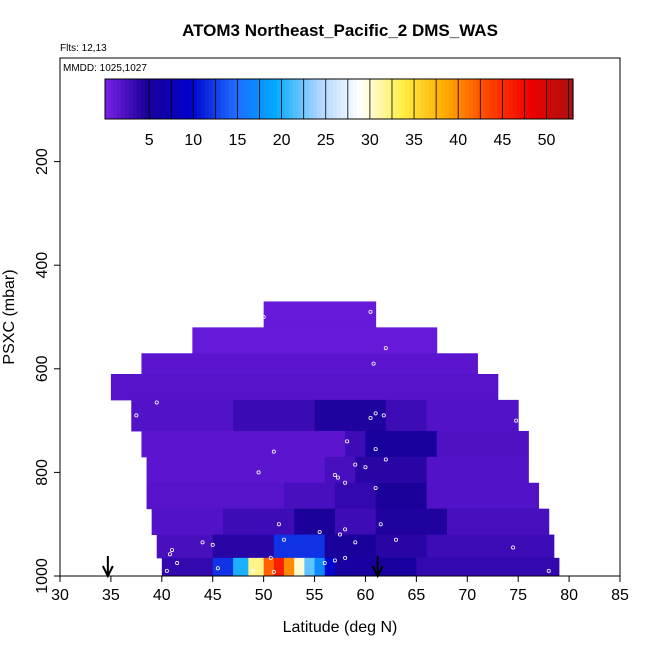 This screenshot has width=650, height=650. Describe the element at coordinates (9, 316) in the screenshot. I see `y-axis-label: PSXC (mbar)` at that location.